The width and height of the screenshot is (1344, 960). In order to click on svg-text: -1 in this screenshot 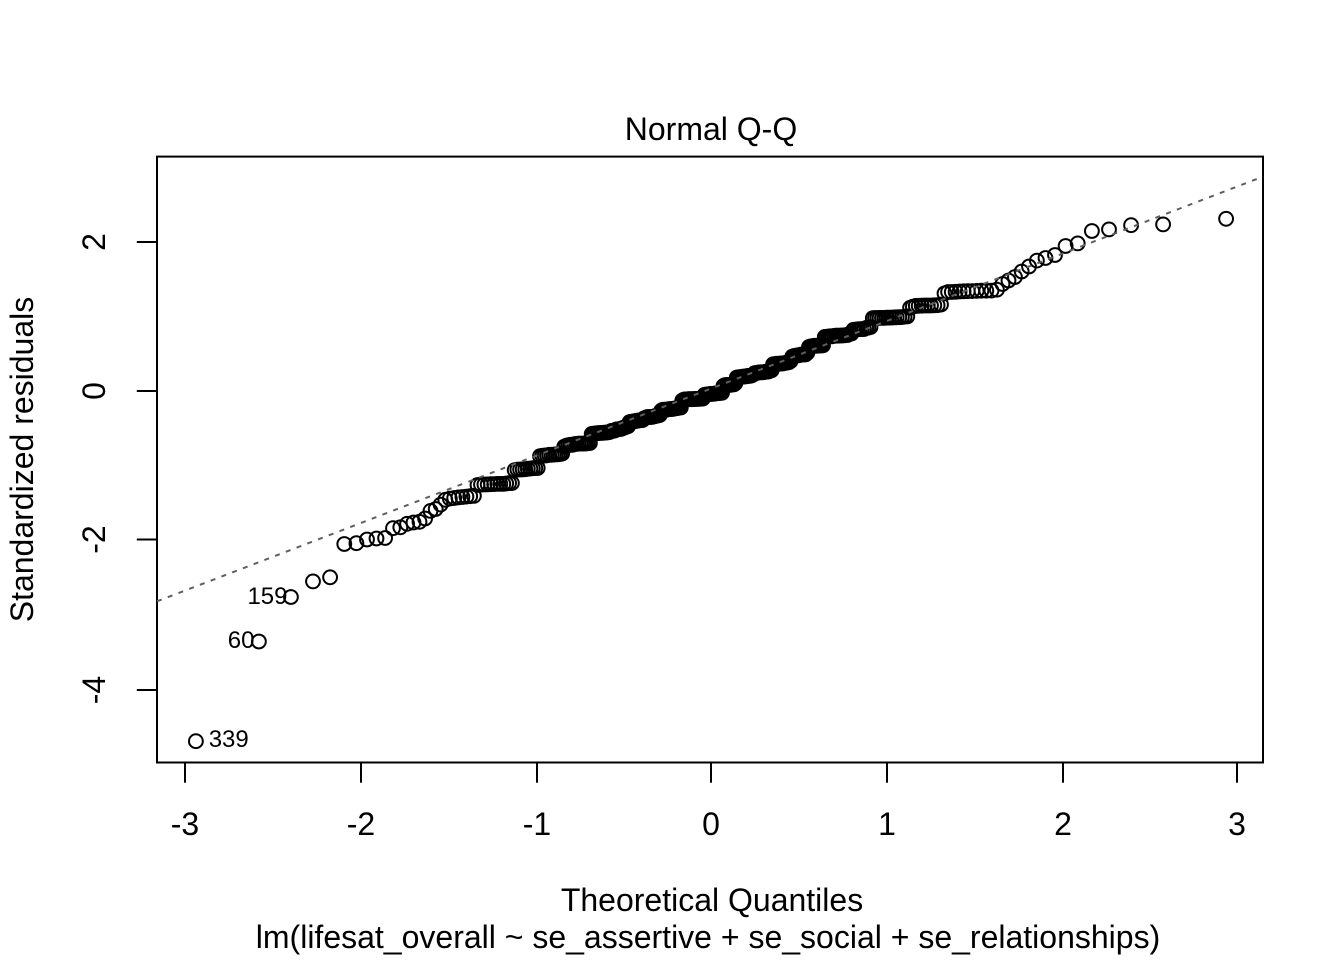, I will do `click(537, 824)`.